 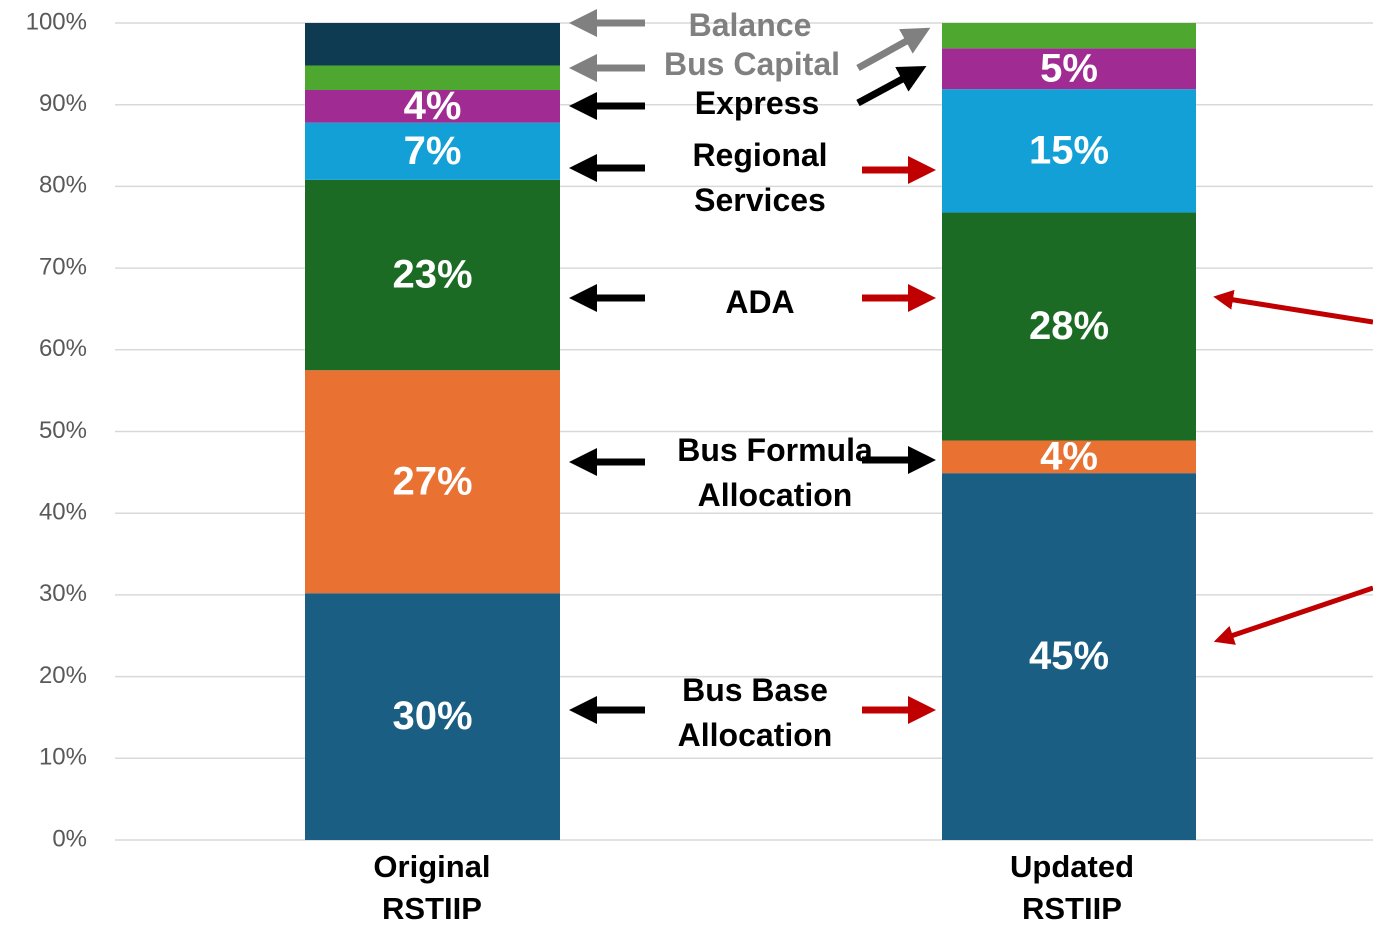 I want to click on y-tick-label: 60%, so click(x=63, y=348).